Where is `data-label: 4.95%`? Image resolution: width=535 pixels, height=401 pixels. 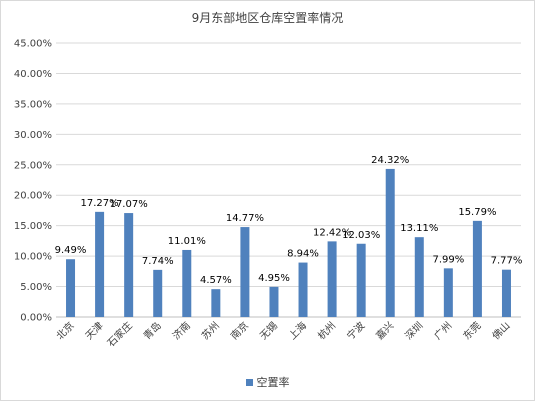 data-label: 4.95% is located at coordinates (274, 278).